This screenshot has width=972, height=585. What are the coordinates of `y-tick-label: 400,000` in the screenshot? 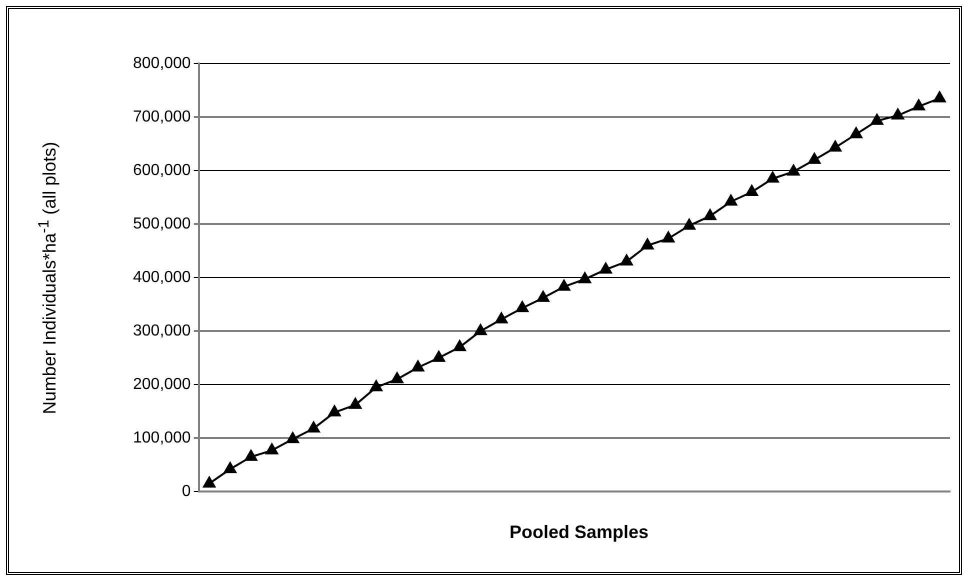 It's located at (161, 277).